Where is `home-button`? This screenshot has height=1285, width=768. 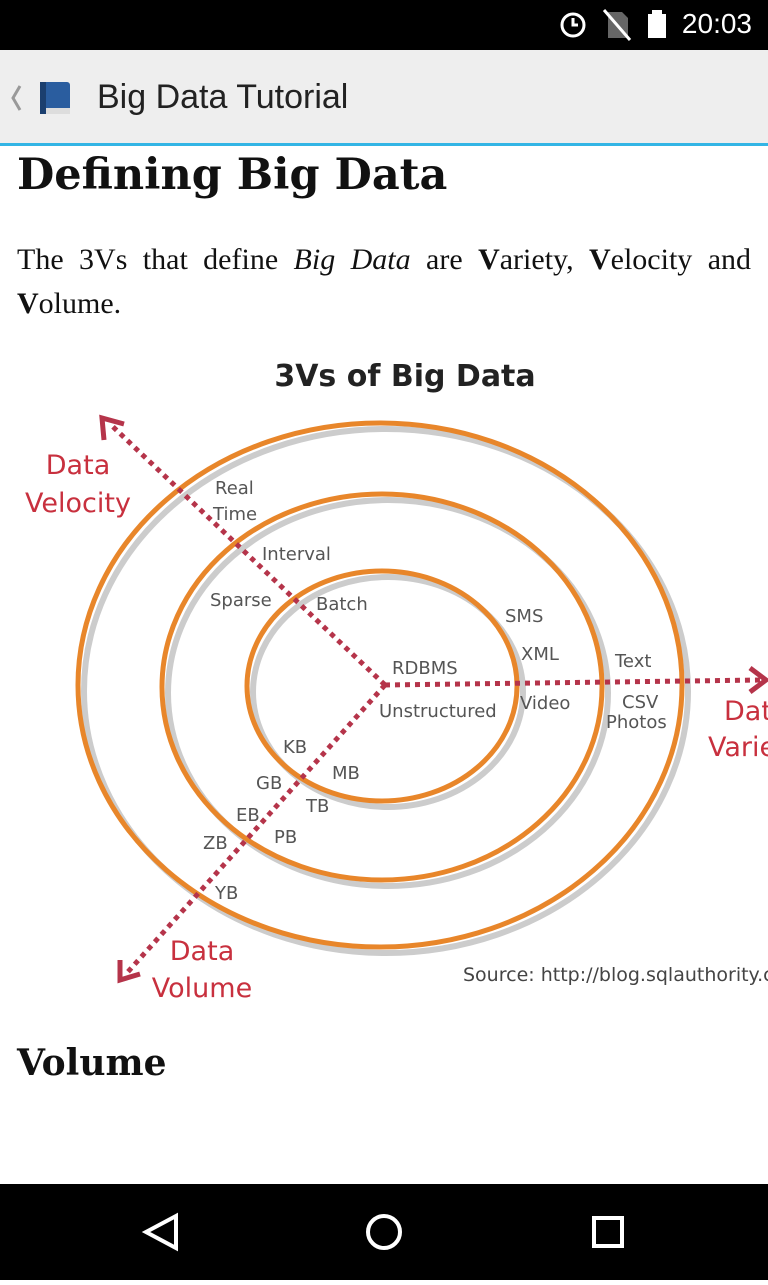 home-button is located at coordinates (384, 1232).